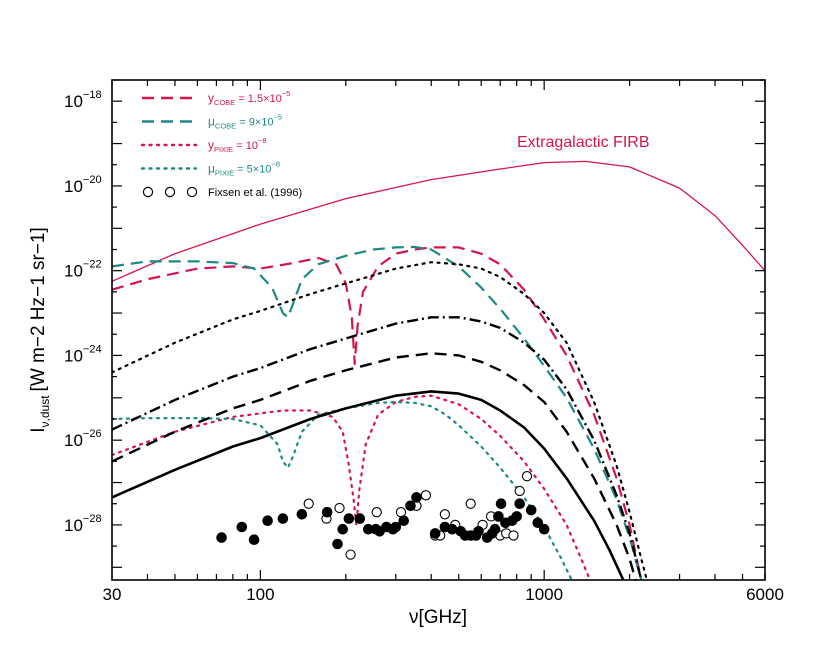 This screenshot has width=830, height=664. I want to click on y-tick-label: 10−24, so click(83, 354).